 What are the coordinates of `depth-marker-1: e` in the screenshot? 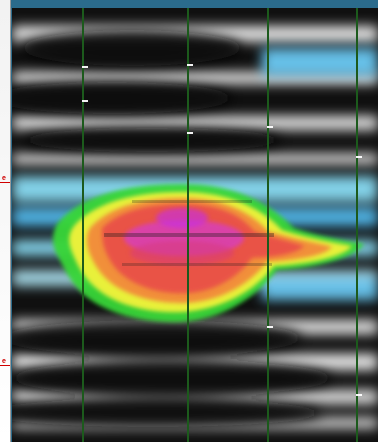 It's located at (5, 183).